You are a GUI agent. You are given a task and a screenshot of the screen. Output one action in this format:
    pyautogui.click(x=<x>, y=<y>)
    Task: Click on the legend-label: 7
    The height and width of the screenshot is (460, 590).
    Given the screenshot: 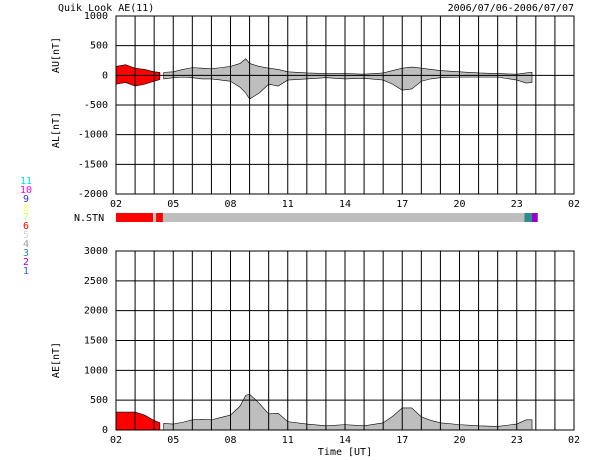 What is the action you would take?
    pyautogui.click(x=26, y=217)
    